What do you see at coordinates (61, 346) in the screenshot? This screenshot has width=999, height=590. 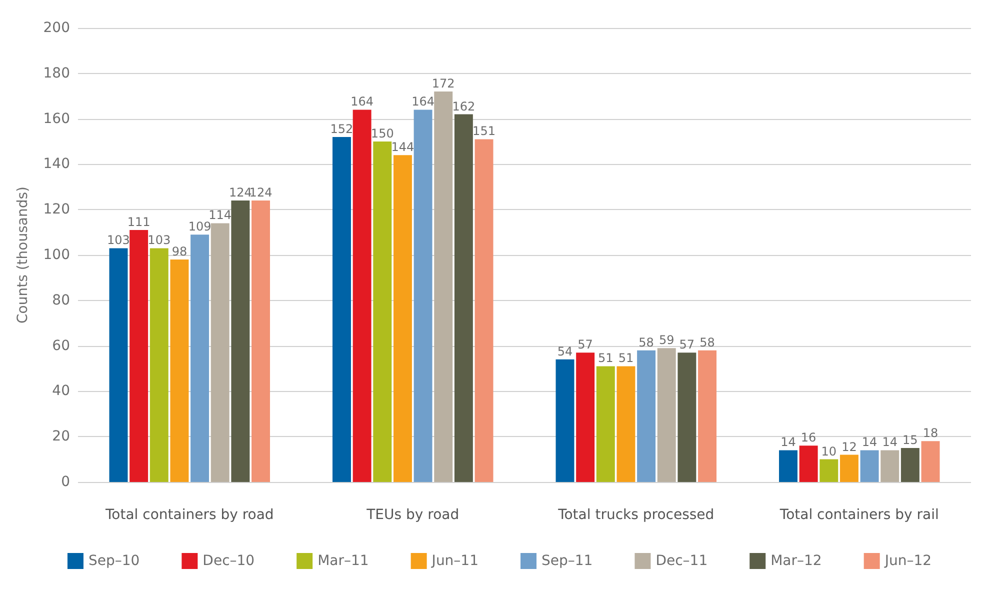 I see `y-tick-label: 60` at bounding box center [61, 346].